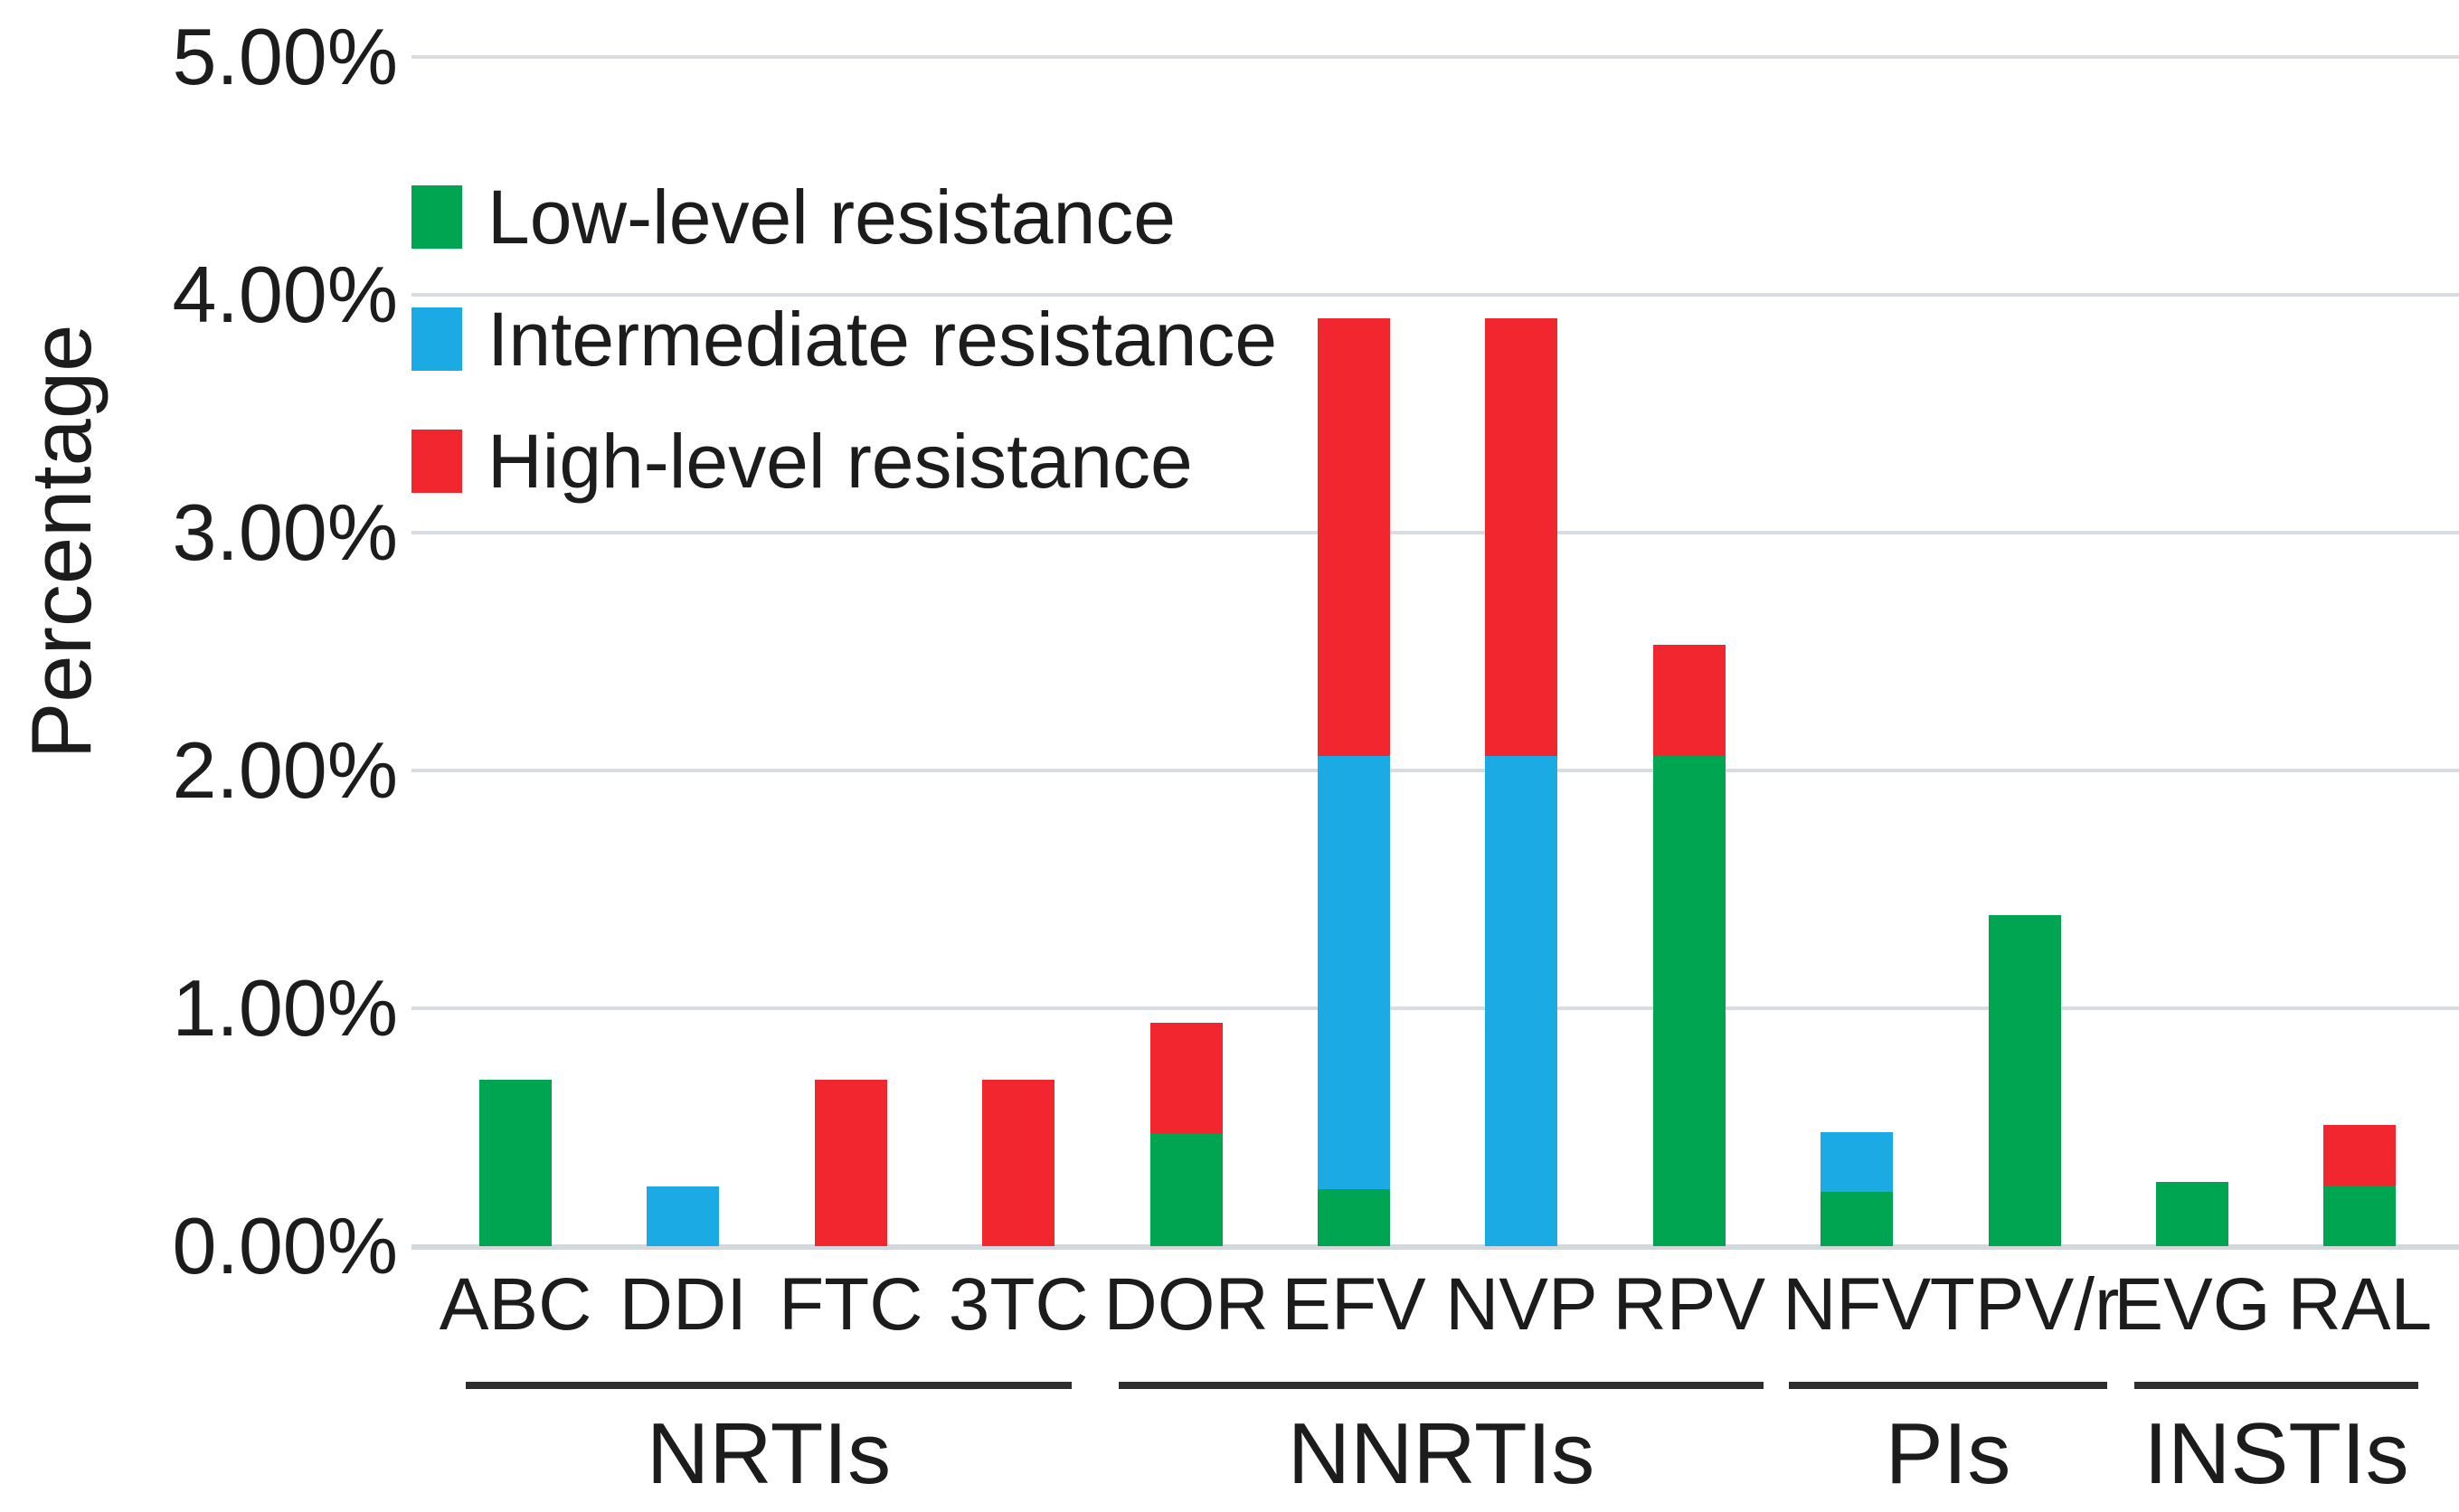  I want to click on x-category-label: EVG, so click(2192, 1304).